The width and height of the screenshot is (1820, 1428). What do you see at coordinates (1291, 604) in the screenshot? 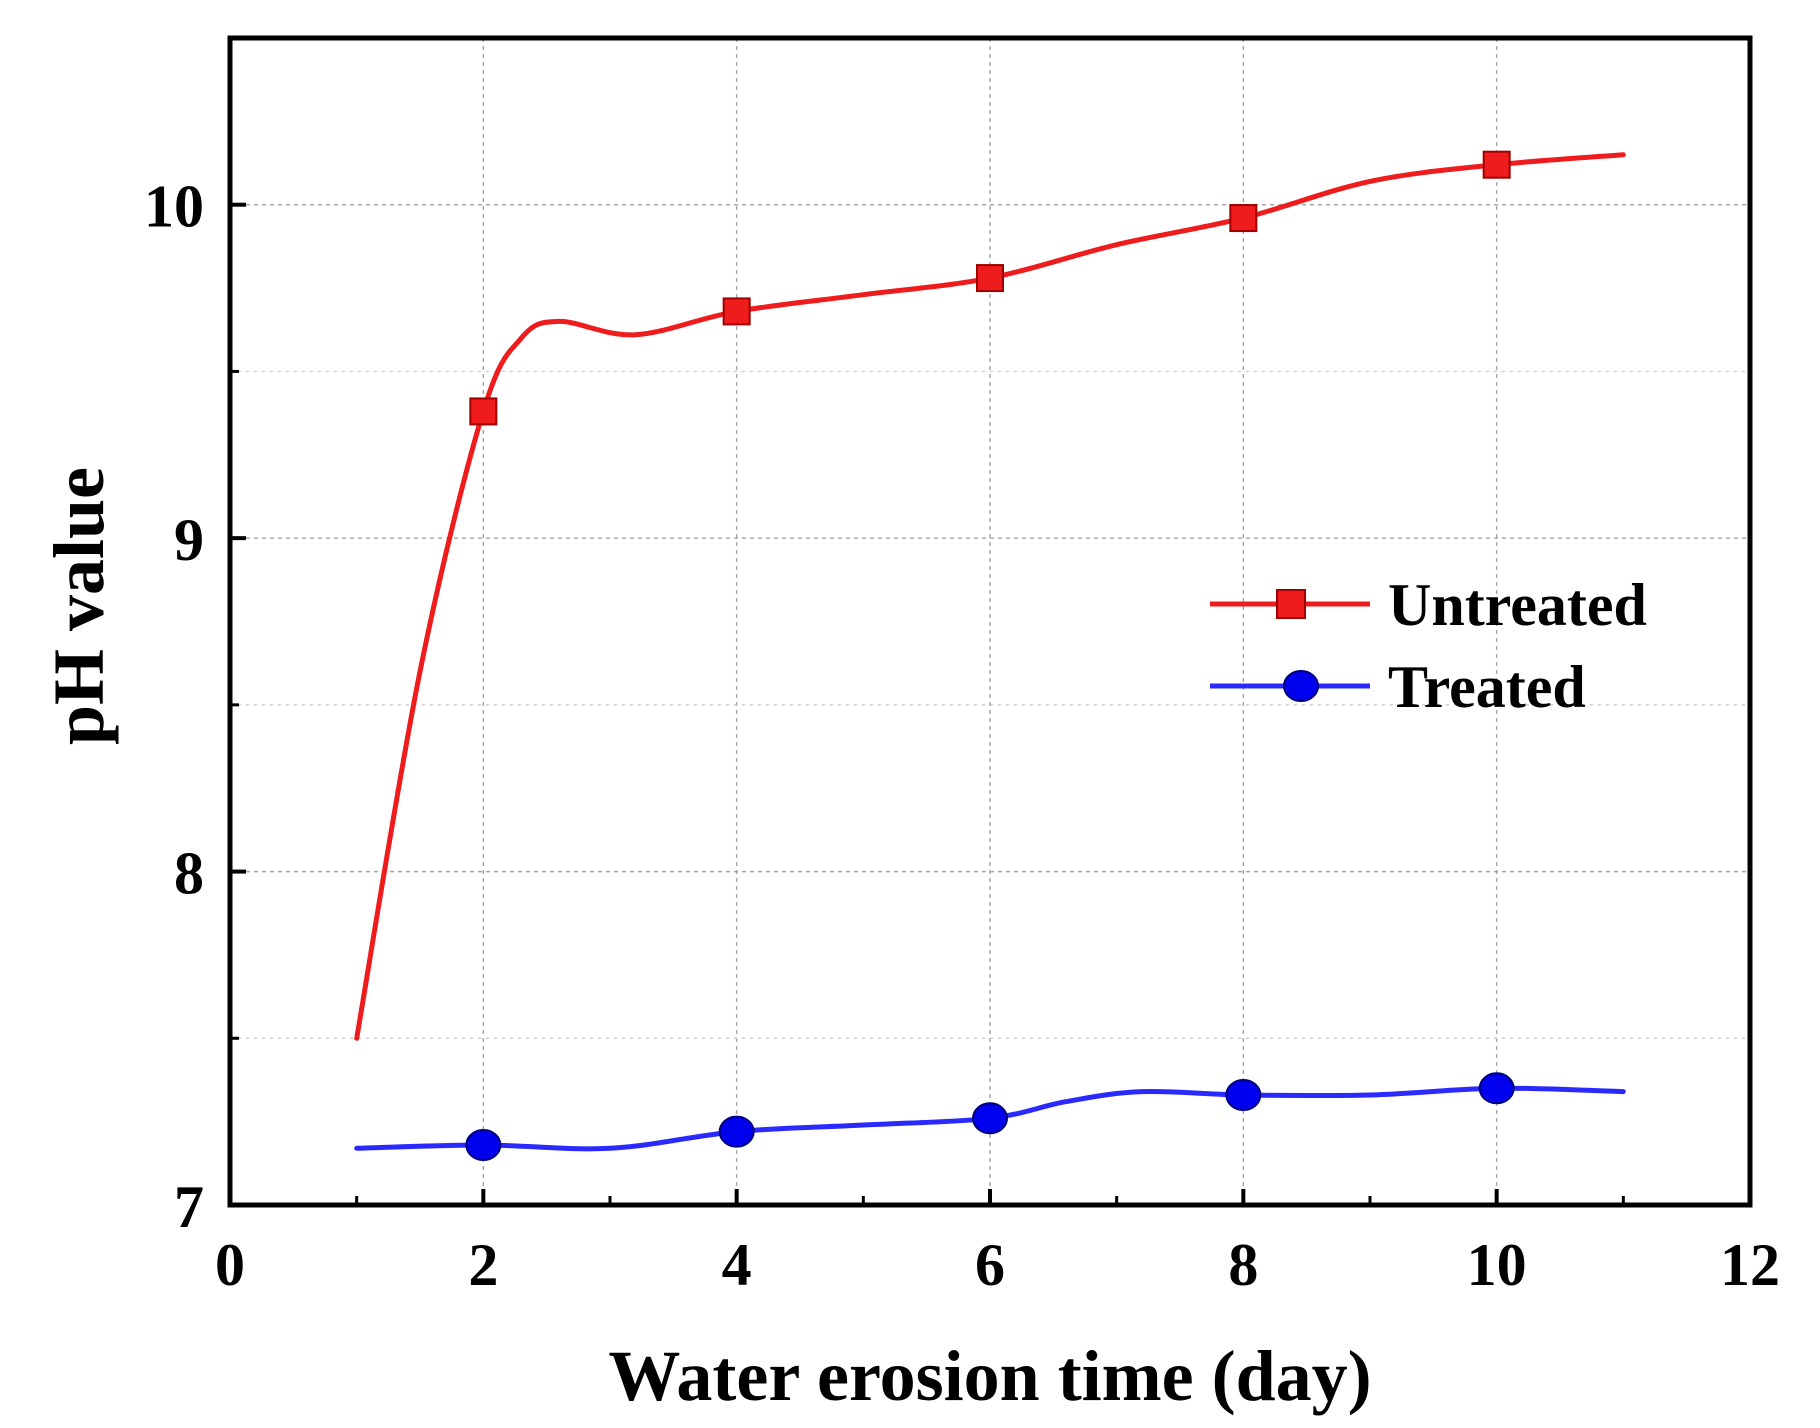
I see `legend-marker-untreated` at bounding box center [1291, 604].